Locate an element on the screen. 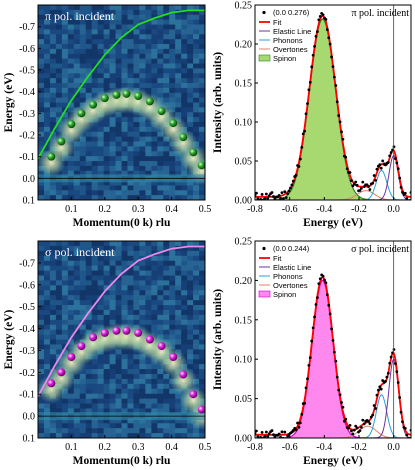 The image size is (415, 470). x-tick-label: -0.8 is located at coordinates (255, 209).